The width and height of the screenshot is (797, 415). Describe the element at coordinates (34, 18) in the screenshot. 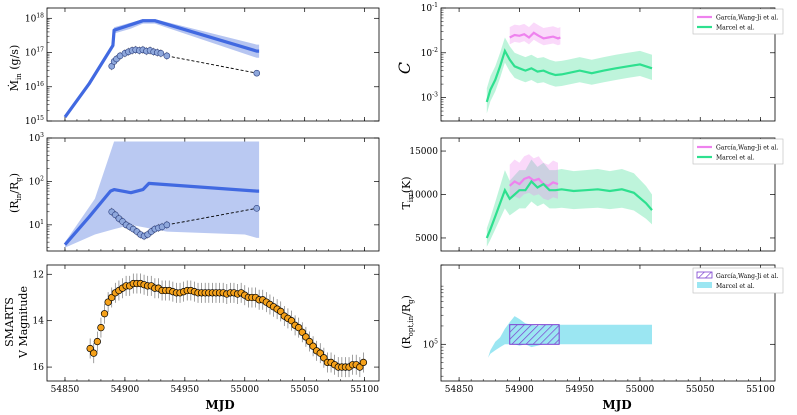

I see `y-tick-label: 10¹⁸` at that location.